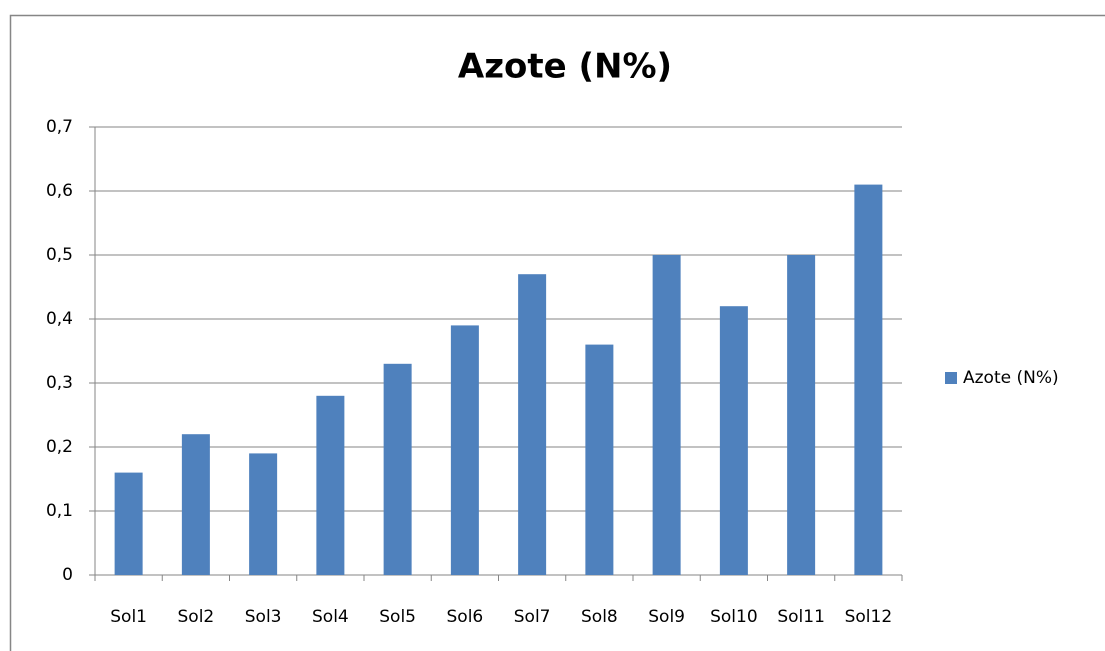 Image resolution: width=1105 pixels, height=651 pixels. Describe the element at coordinates (734, 617) in the screenshot. I see `x-tick-label: Sol10` at that location.